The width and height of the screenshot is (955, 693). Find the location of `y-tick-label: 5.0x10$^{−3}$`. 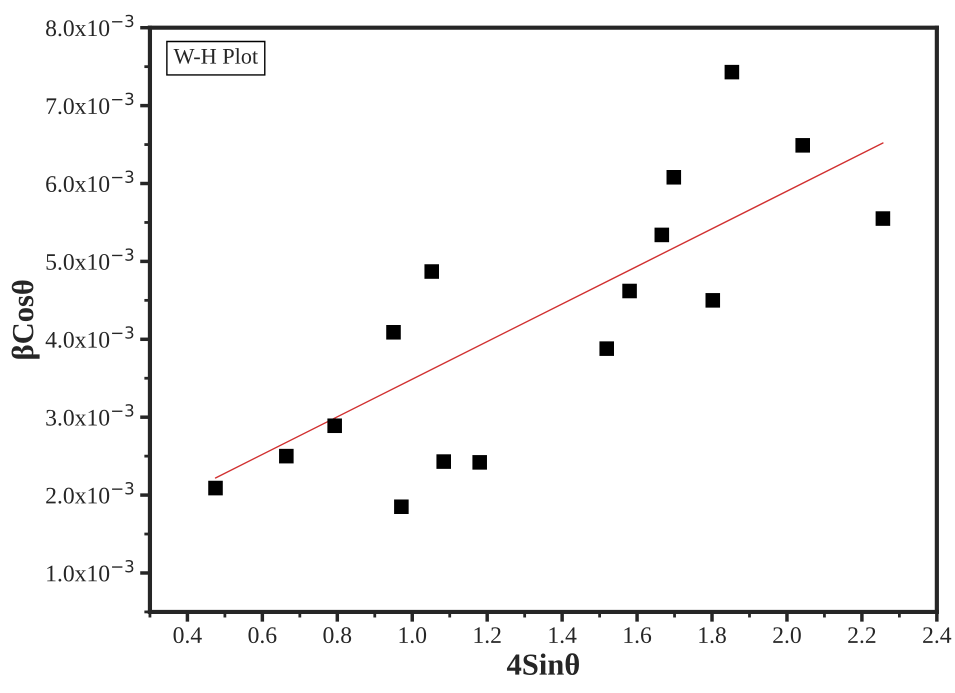

y-tick-label: 5.0x10$^{−3}$ is located at coordinates (90, 259).